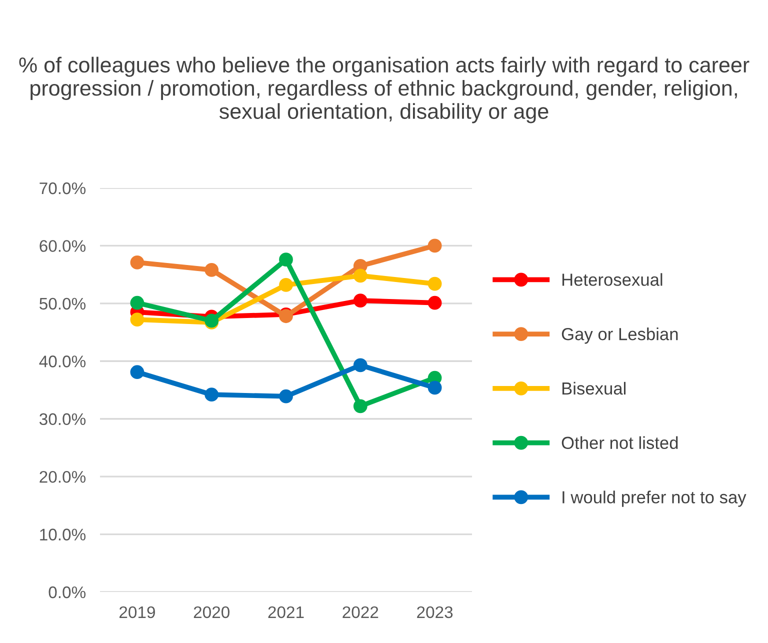  What do you see at coordinates (63, 534) in the screenshot?
I see `y-tick-label: 10.0%` at bounding box center [63, 534].